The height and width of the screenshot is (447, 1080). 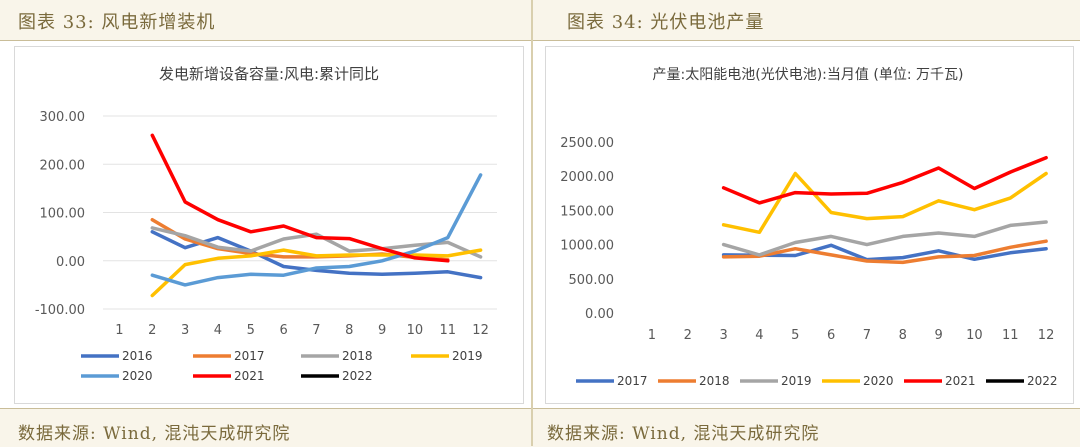 I want to click on right-panel-footer: 数据来源: Wind, 混沌天成研究院, so click(x=806, y=427).